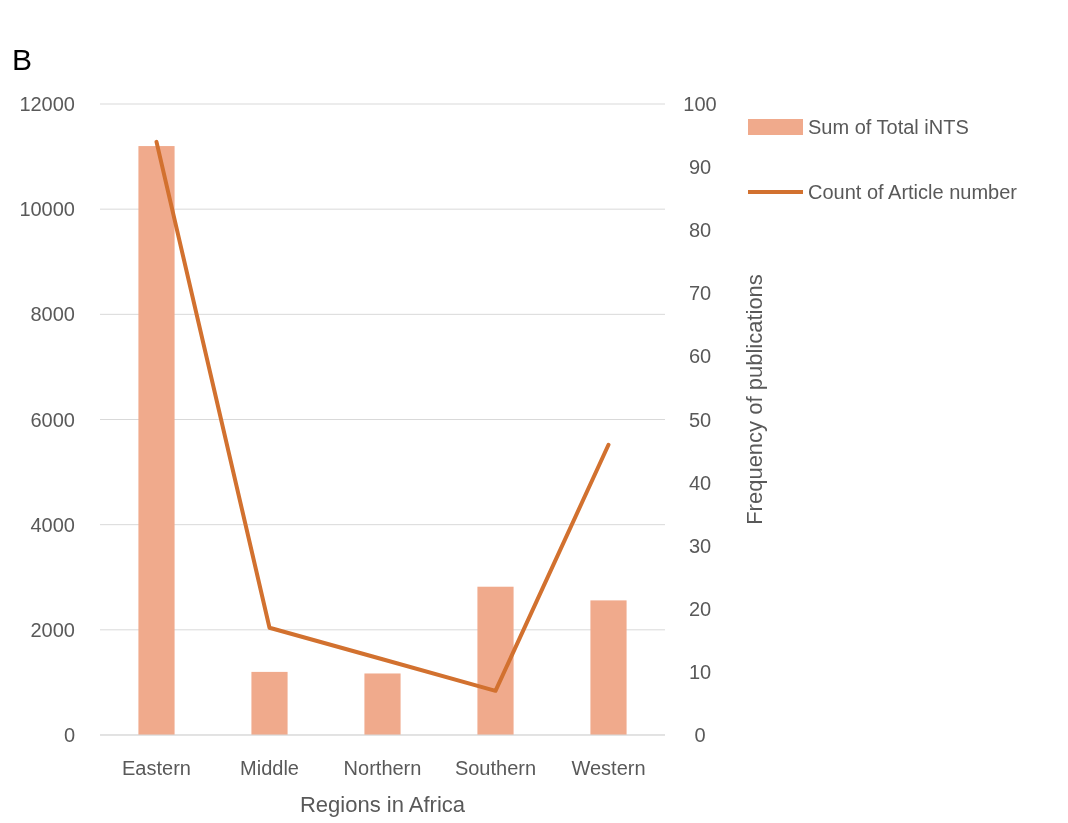 The image size is (1068, 823). What do you see at coordinates (69, 735) in the screenshot?
I see `y-tick-label: 0` at bounding box center [69, 735].